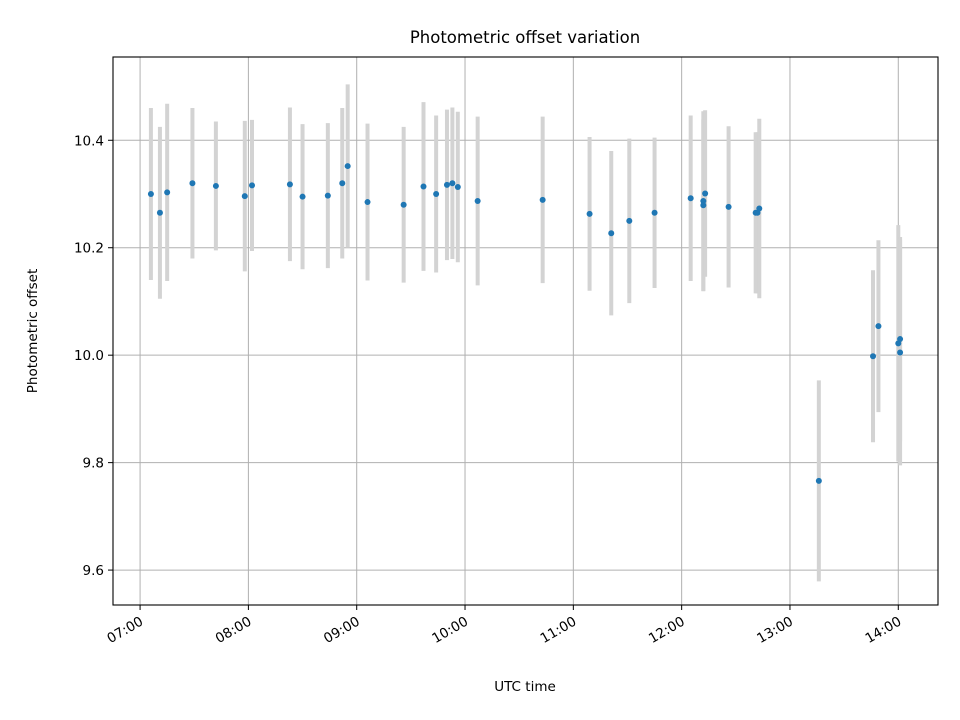 This screenshot has width=960, height=720. Describe the element at coordinates (559, 630) in the screenshot. I see `x-tick-label: 11:00` at that location.